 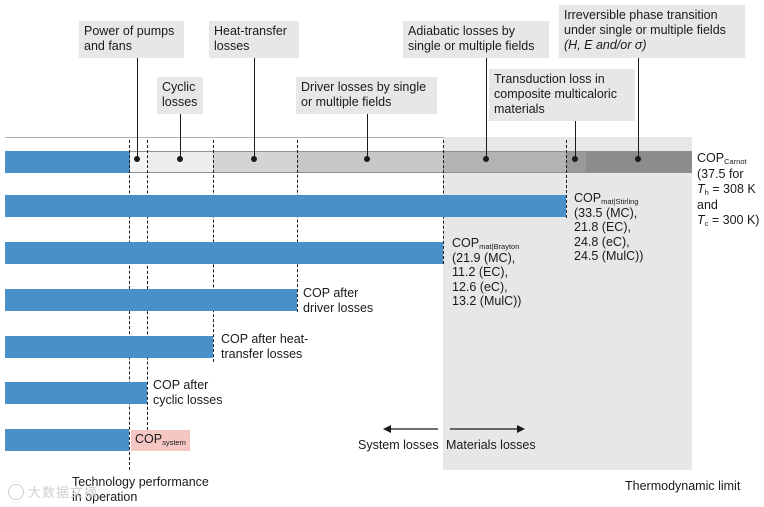 I want to click on segment-pump-losses, so click(x=139, y=162).